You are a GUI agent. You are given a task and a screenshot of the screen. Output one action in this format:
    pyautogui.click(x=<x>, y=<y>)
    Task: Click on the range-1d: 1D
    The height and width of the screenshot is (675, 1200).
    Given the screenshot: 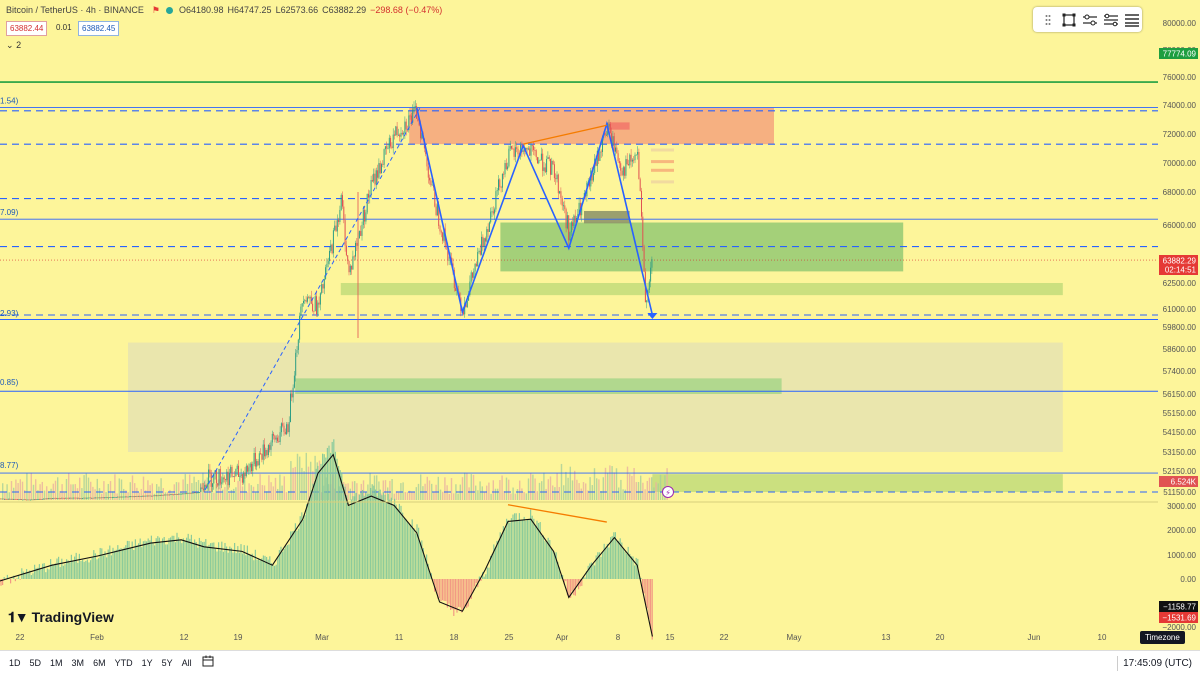 What is the action you would take?
    pyautogui.click(x=15, y=663)
    